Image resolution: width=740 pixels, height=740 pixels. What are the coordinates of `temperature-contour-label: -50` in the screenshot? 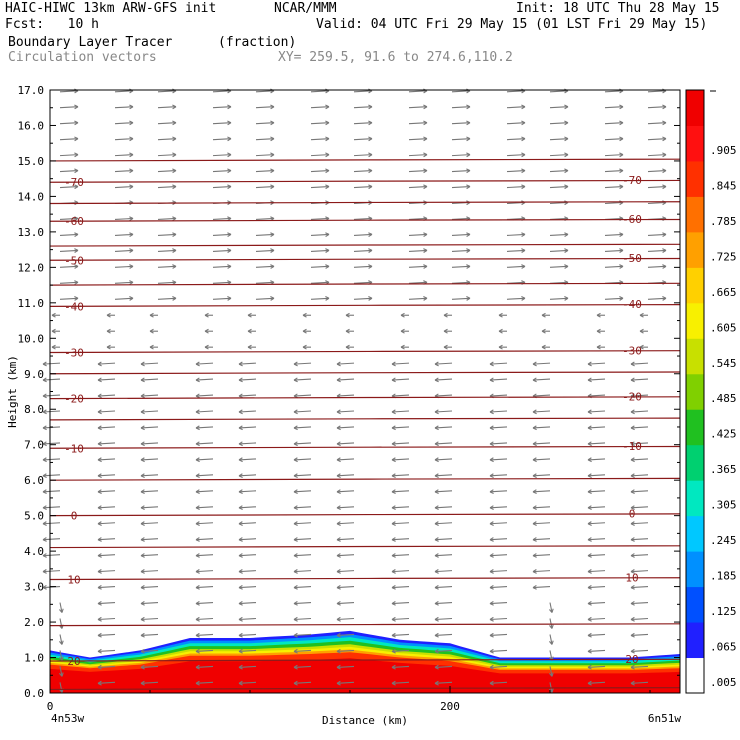 It's located at (74, 260).